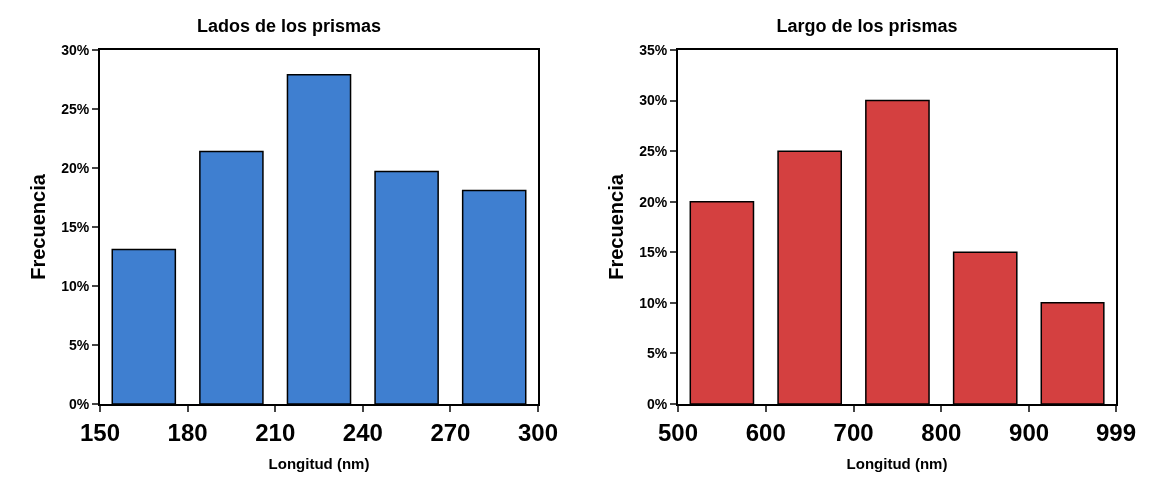 The height and width of the screenshot is (494, 1156). I want to click on x-tick-label: 270, so click(450, 432).